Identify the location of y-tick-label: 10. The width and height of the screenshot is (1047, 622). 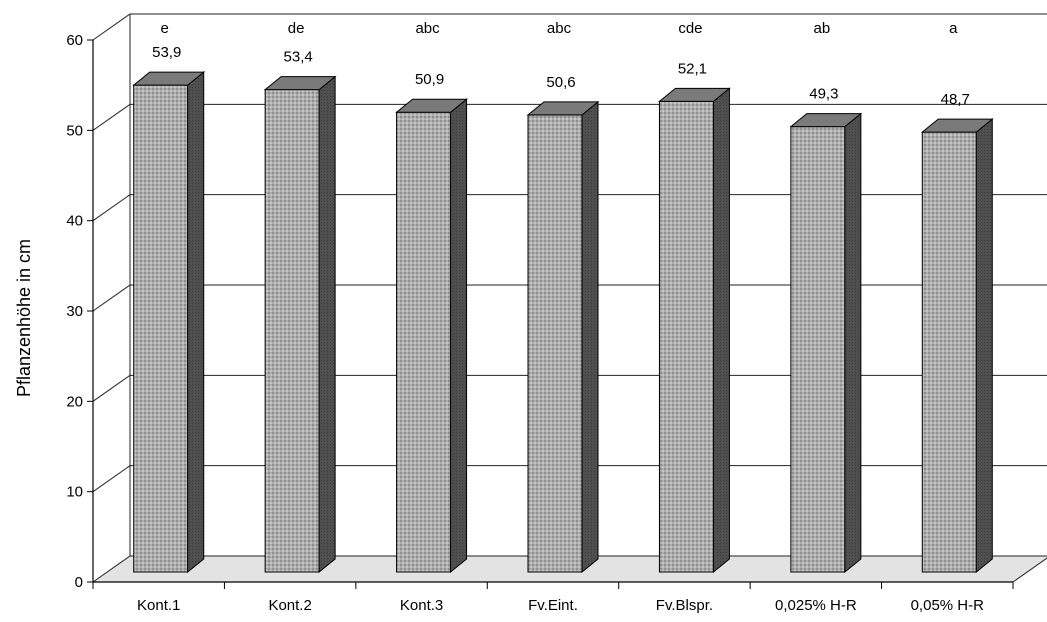
(74, 492).